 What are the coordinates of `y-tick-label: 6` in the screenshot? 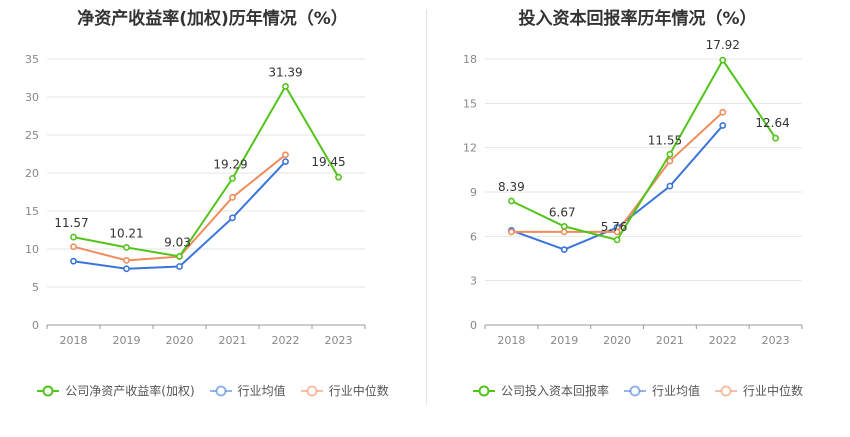 It's located at (473, 236).